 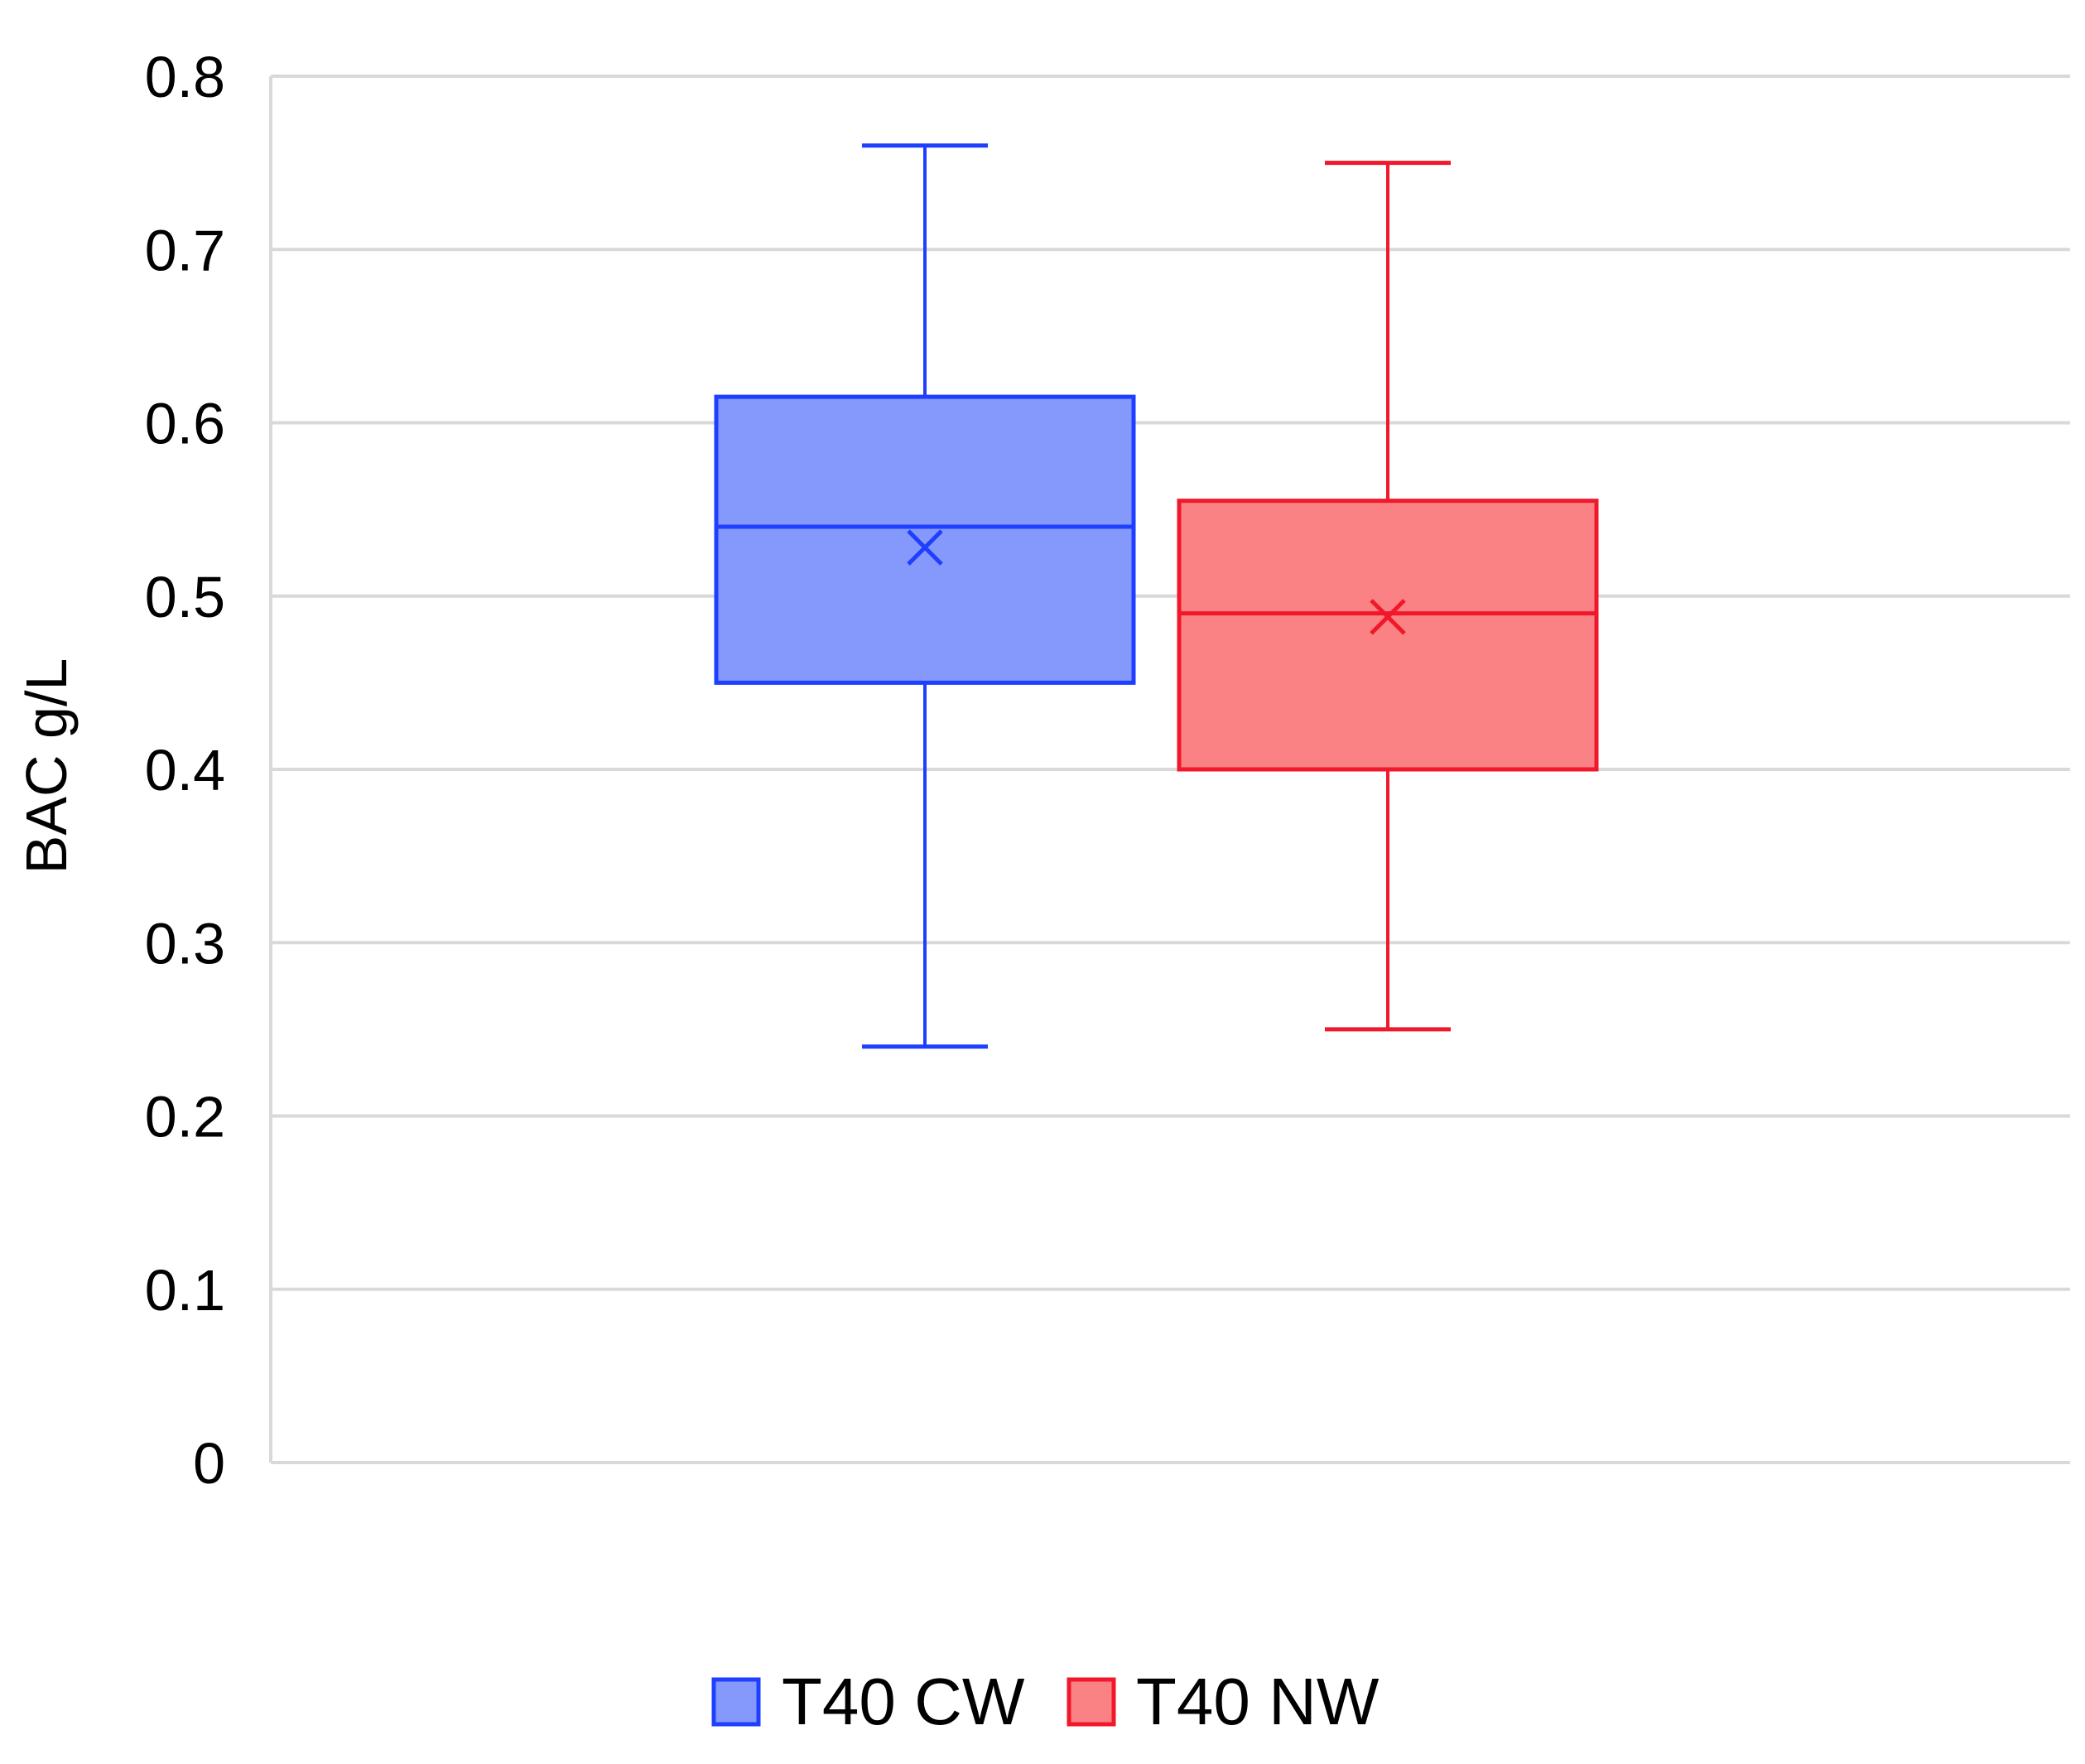 I want to click on legend: T40 CW T40 NW, so click(x=1045, y=1701).